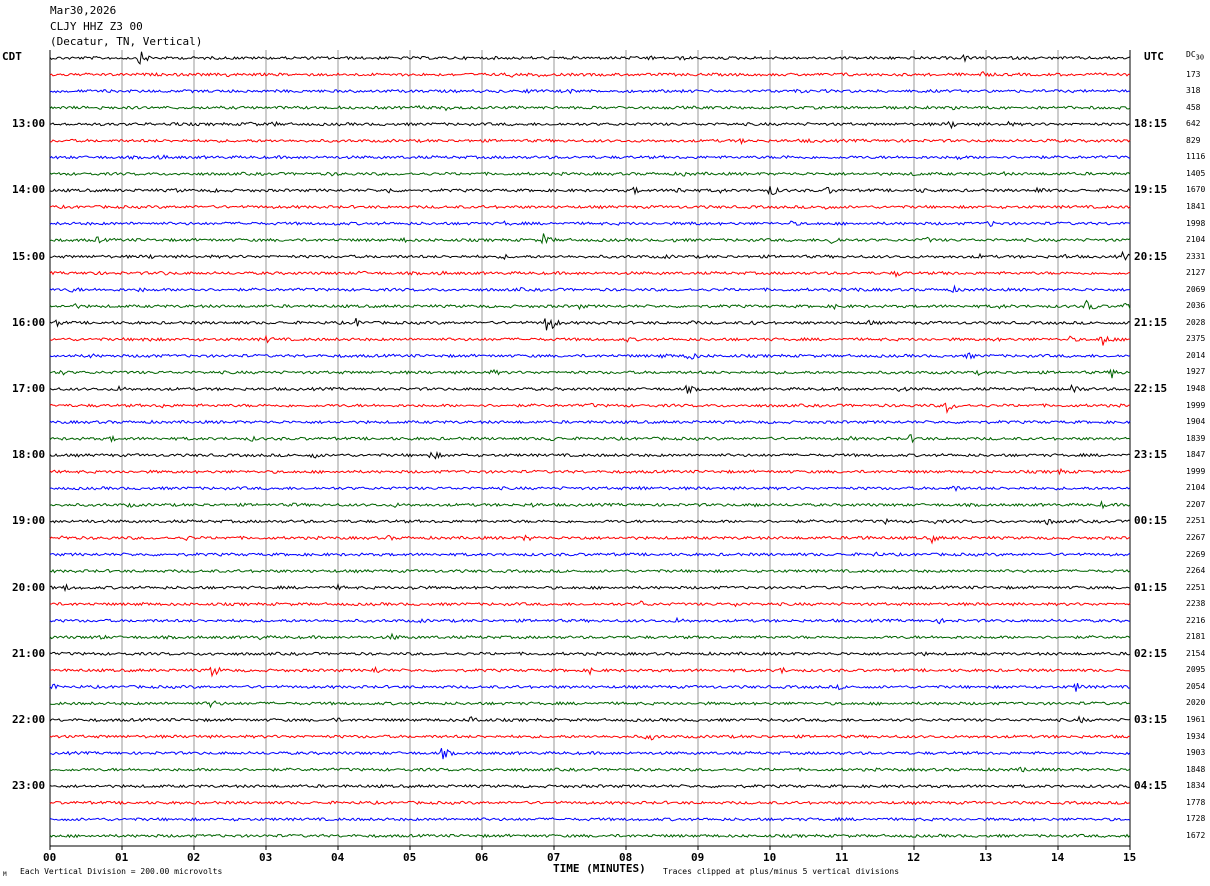 Image resolution: width=1210 pixels, height=886 pixels. What do you see at coordinates (29, 256) in the screenshot?
I see `hour-label-left: 15:00` at bounding box center [29, 256].